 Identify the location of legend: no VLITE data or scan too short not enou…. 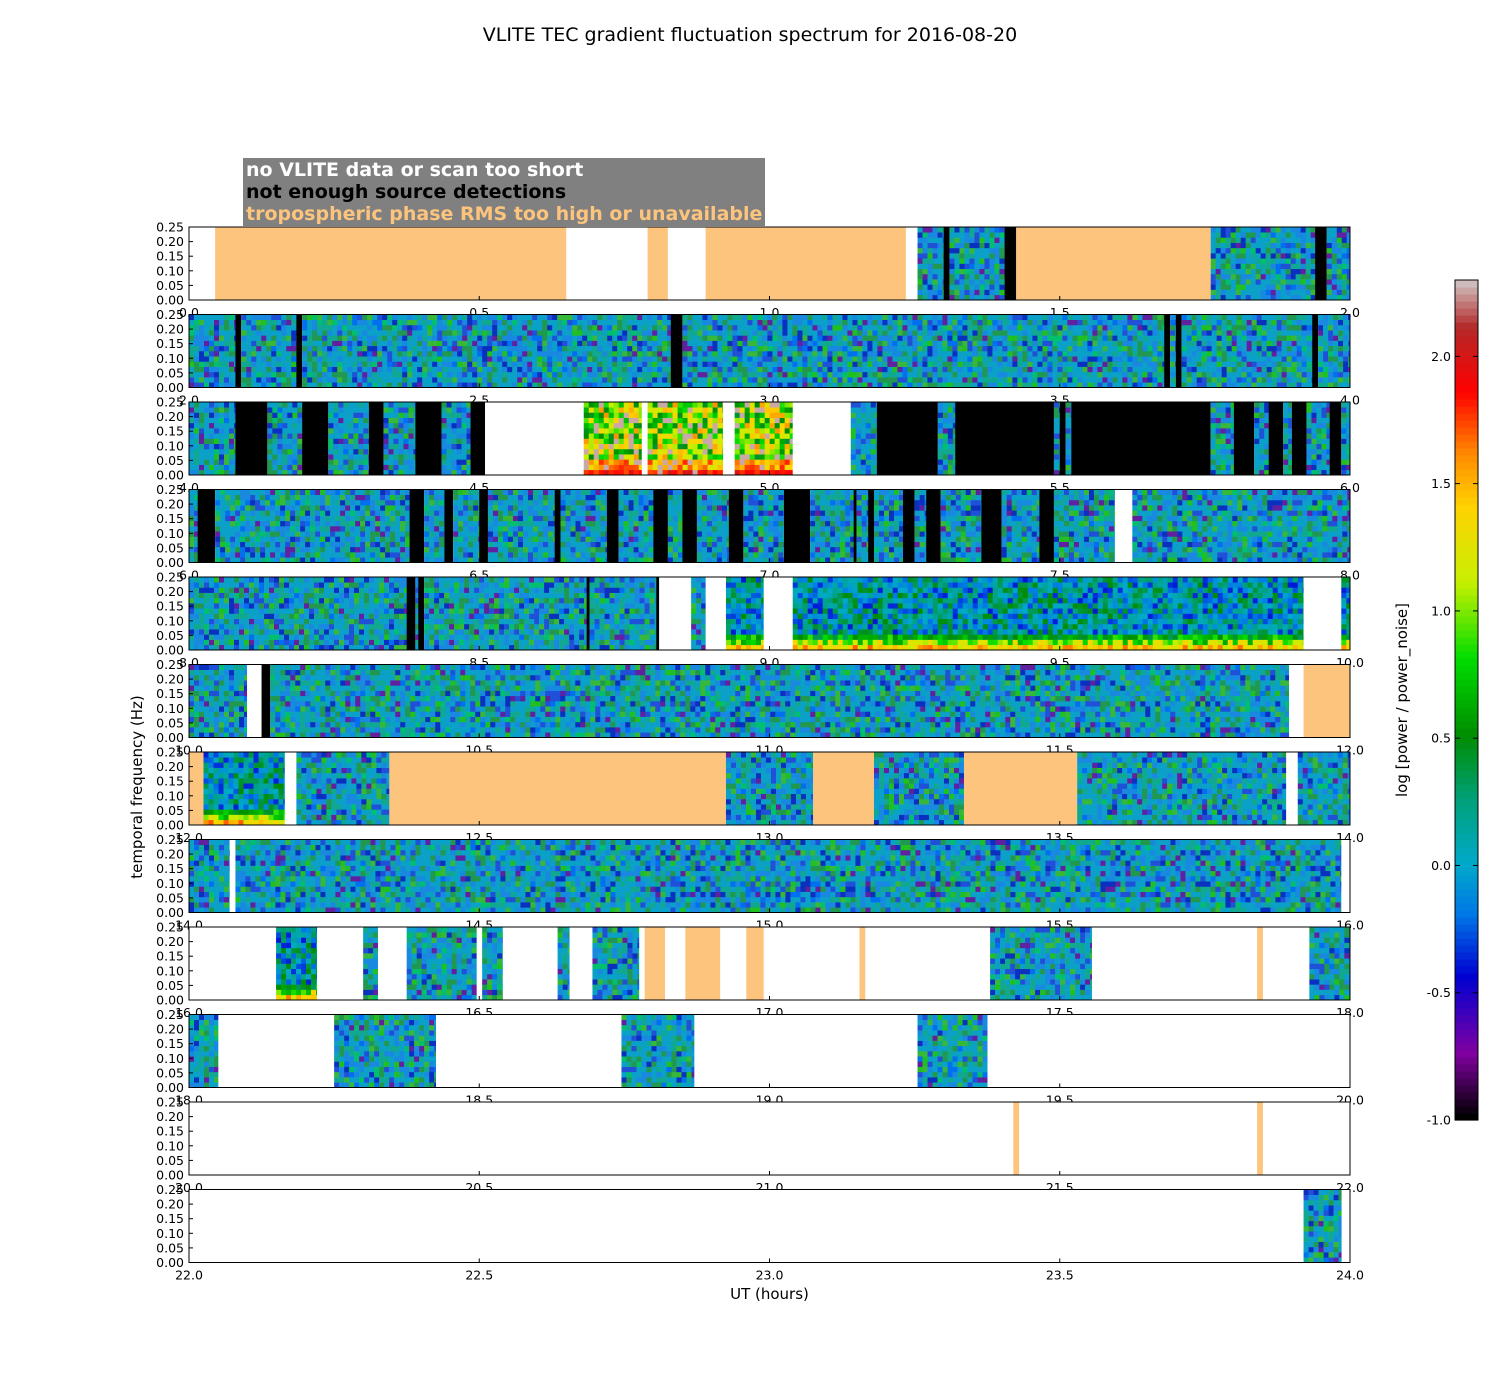
(504, 192).